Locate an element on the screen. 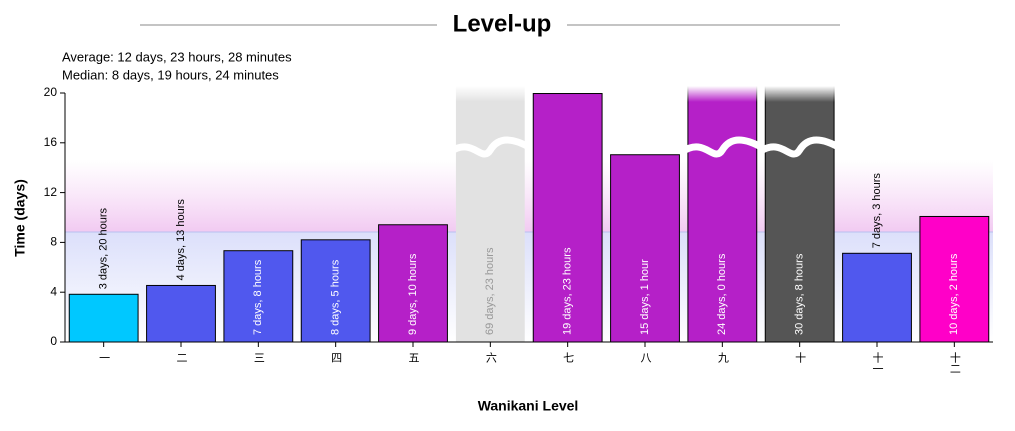 The image size is (1015, 431). value-label: 7 days, 8 hours is located at coordinates (258, 297).